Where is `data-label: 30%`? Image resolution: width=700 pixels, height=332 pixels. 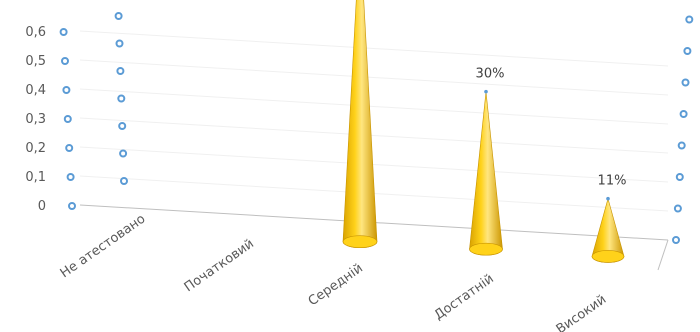 data-label: 30% is located at coordinates (490, 74).